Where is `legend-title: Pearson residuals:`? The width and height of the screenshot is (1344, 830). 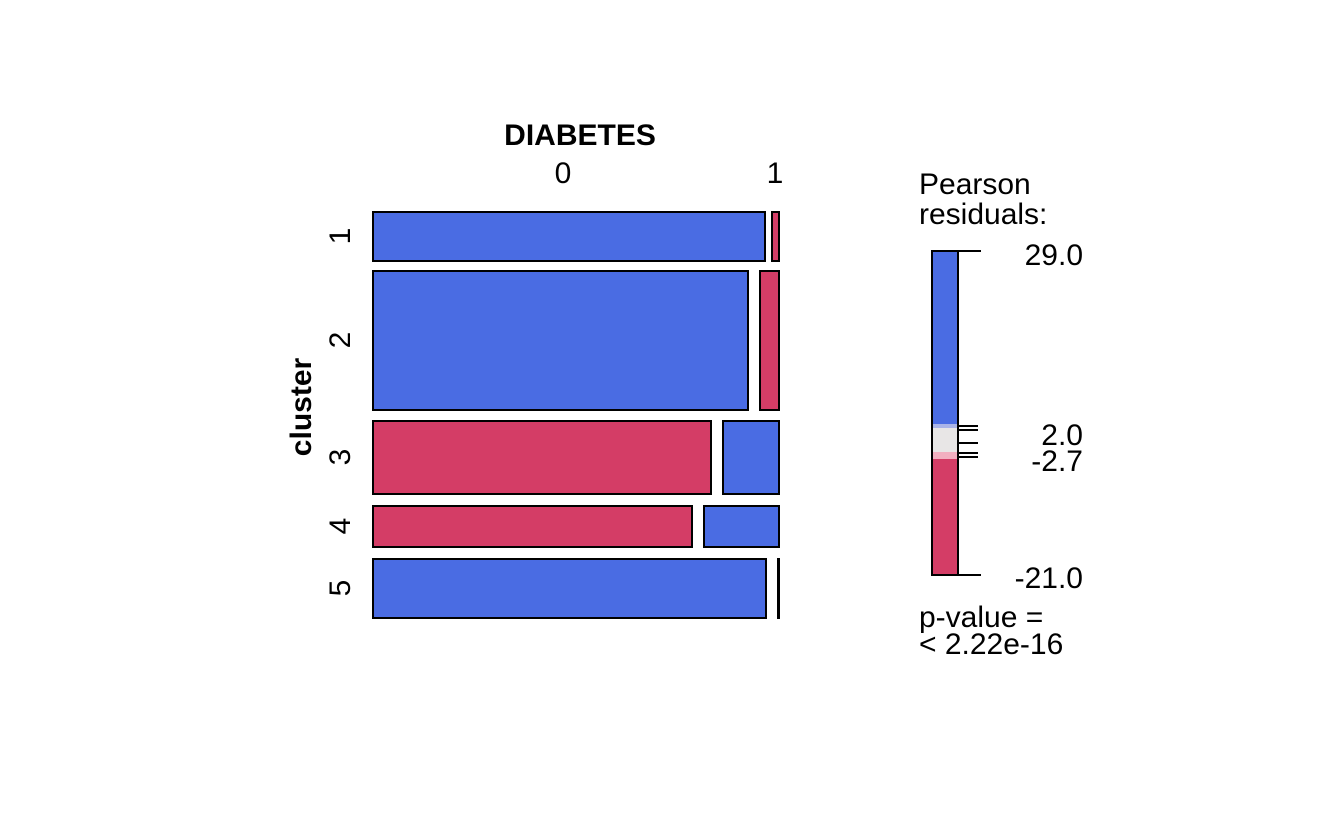 legend-title: Pearson residuals: is located at coordinates (983, 200).